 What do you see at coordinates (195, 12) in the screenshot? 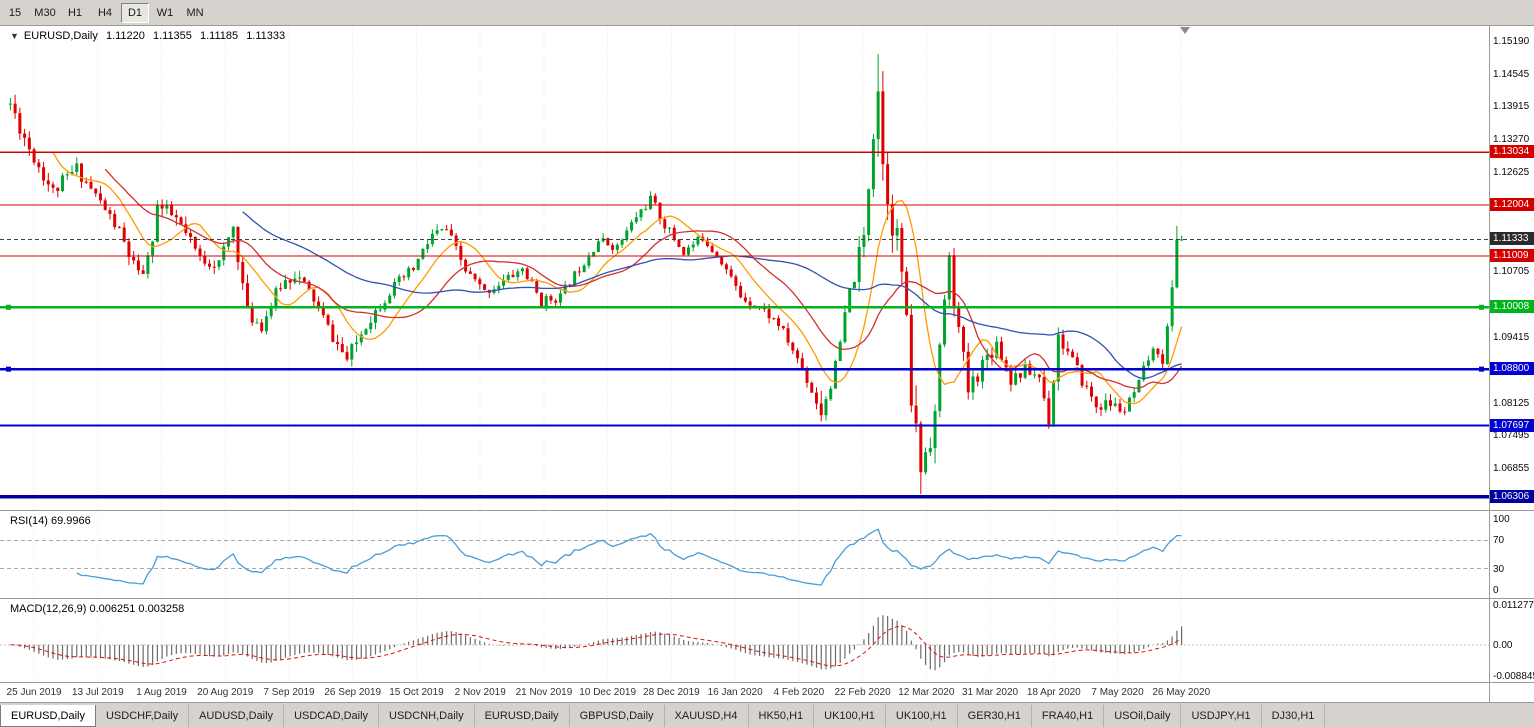
I see `timeframe-button-mn: MN` at bounding box center [195, 12].